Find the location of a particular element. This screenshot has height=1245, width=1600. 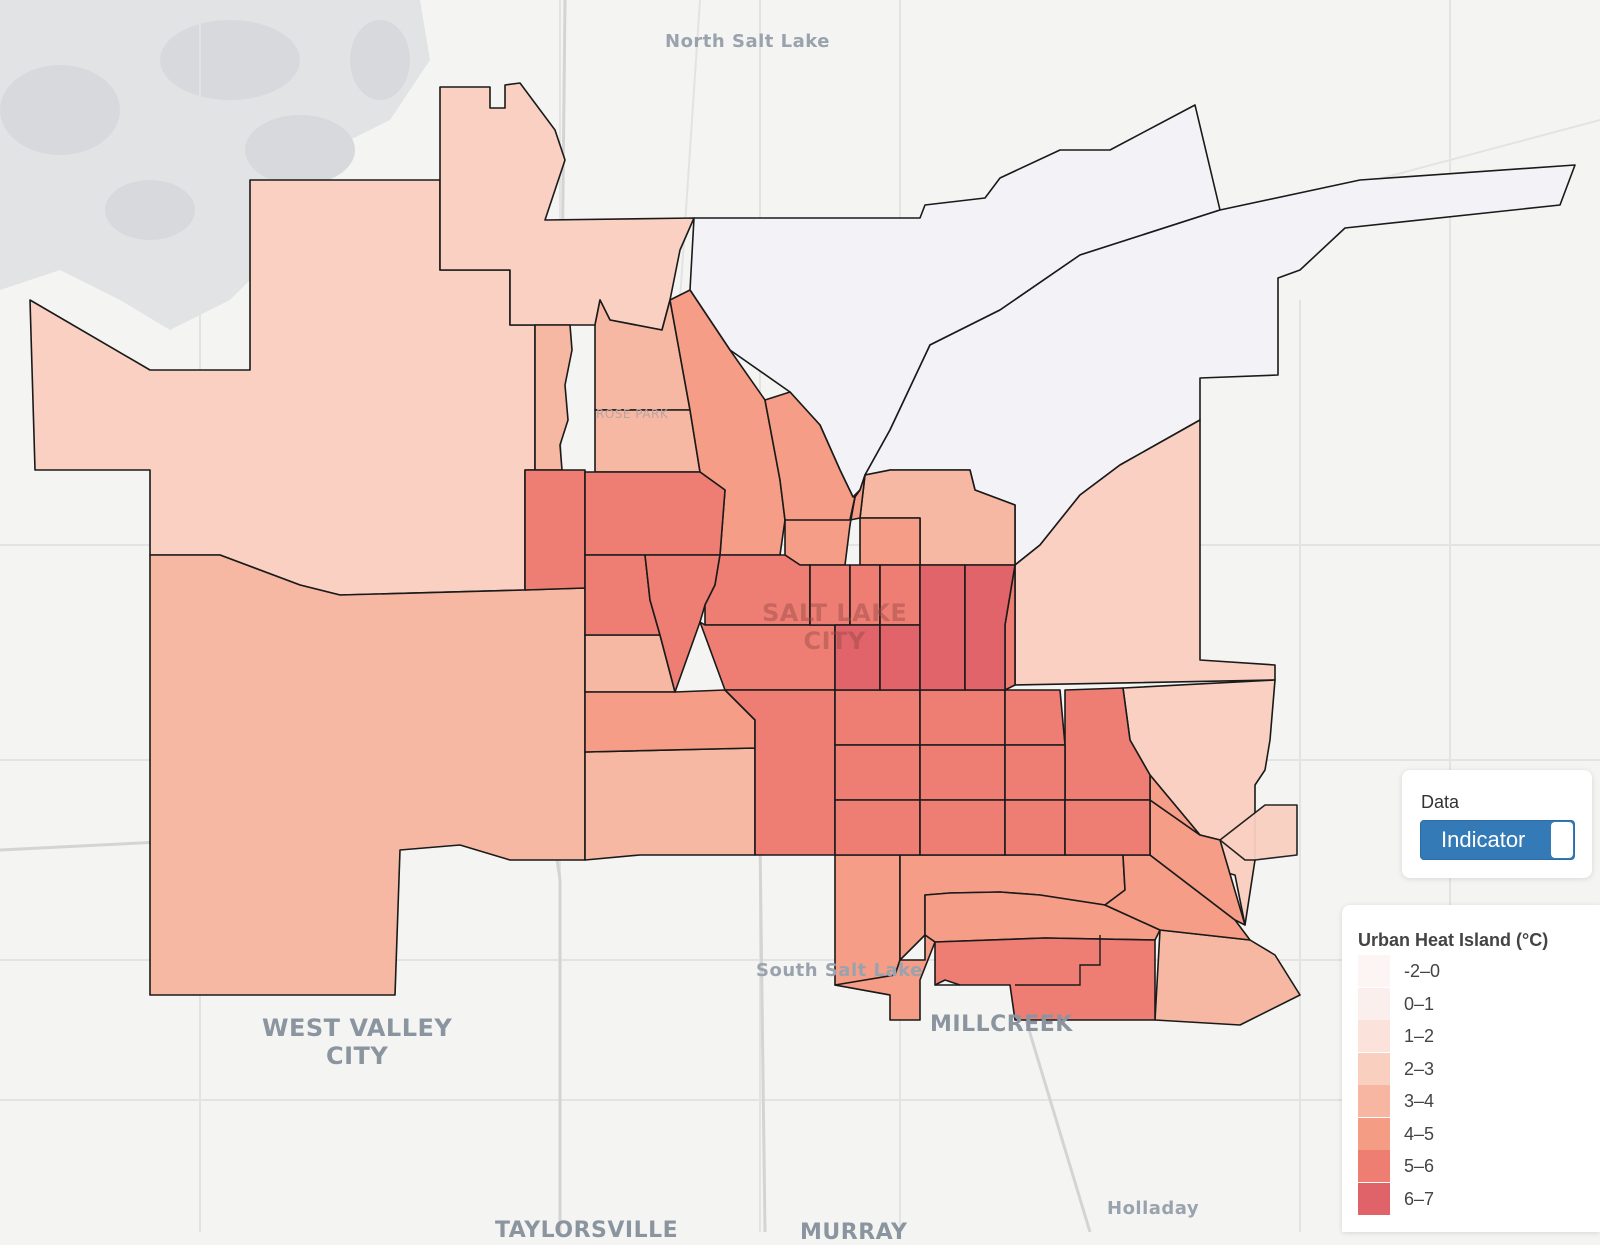

place-south-salt-lake: South Salt Lake is located at coordinates (839, 970).